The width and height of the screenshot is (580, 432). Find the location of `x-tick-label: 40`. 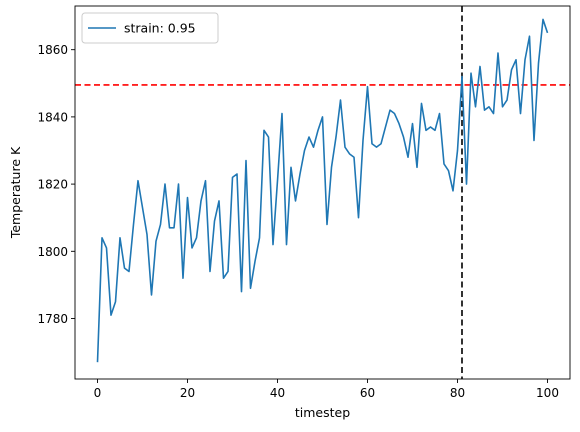

x-tick-label: 40 is located at coordinates (277, 393).